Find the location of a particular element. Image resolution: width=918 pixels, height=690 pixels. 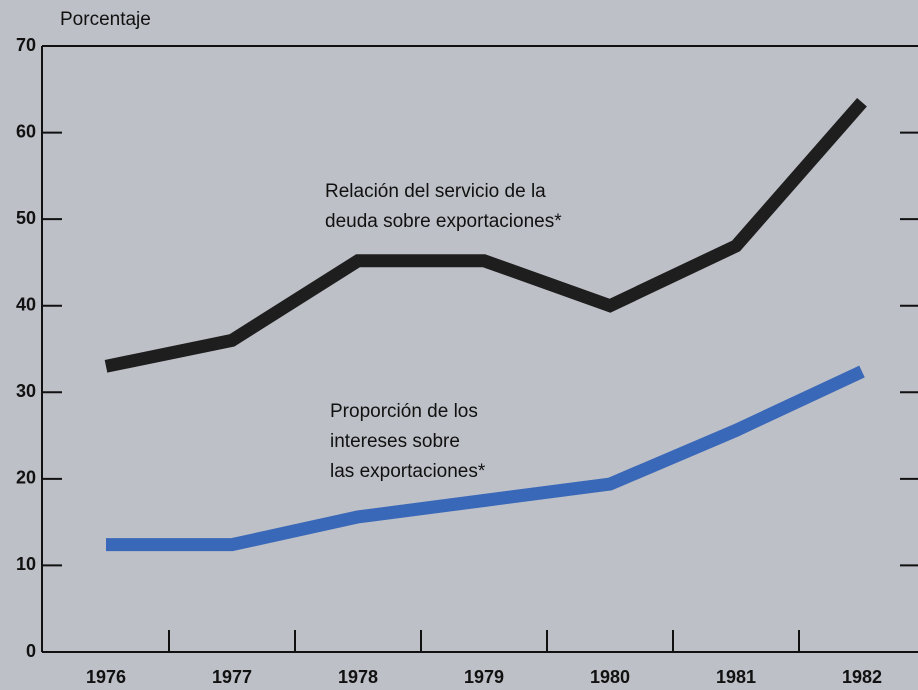

annotation: intereses sobre is located at coordinates (395, 441).